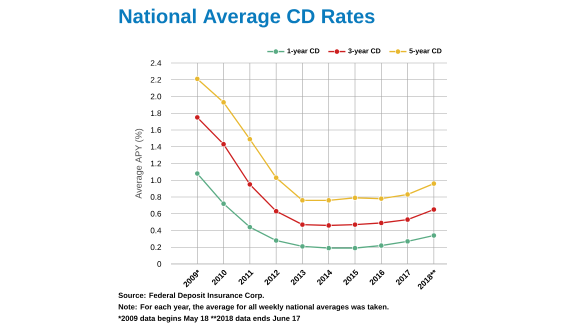 This screenshot has height=326, width=580. Describe the element at coordinates (156, 213) in the screenshot. I see `y-tick-label: 0.6` at that location.